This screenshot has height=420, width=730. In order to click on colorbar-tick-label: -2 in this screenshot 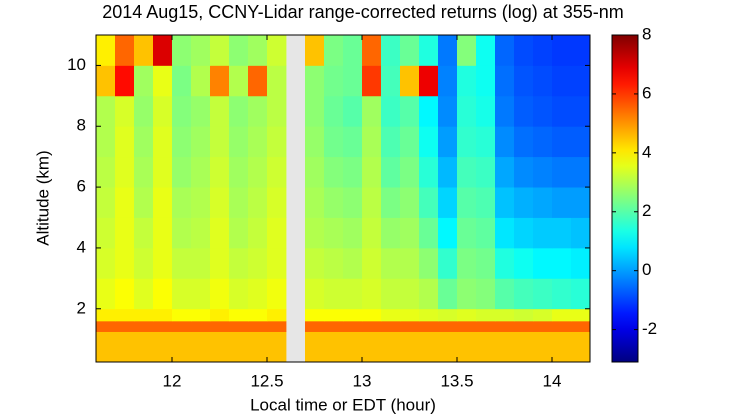, I will do `click(649, 328)`.